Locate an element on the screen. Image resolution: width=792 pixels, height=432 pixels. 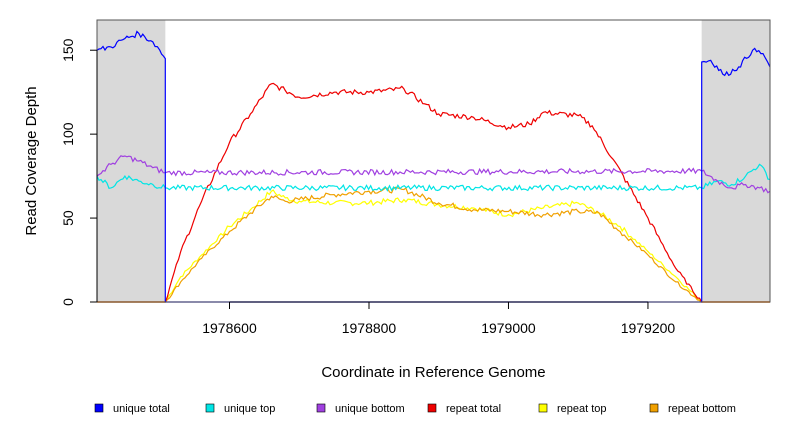
legend-item-unique-total: unique total is located at coordinates (132, 409).